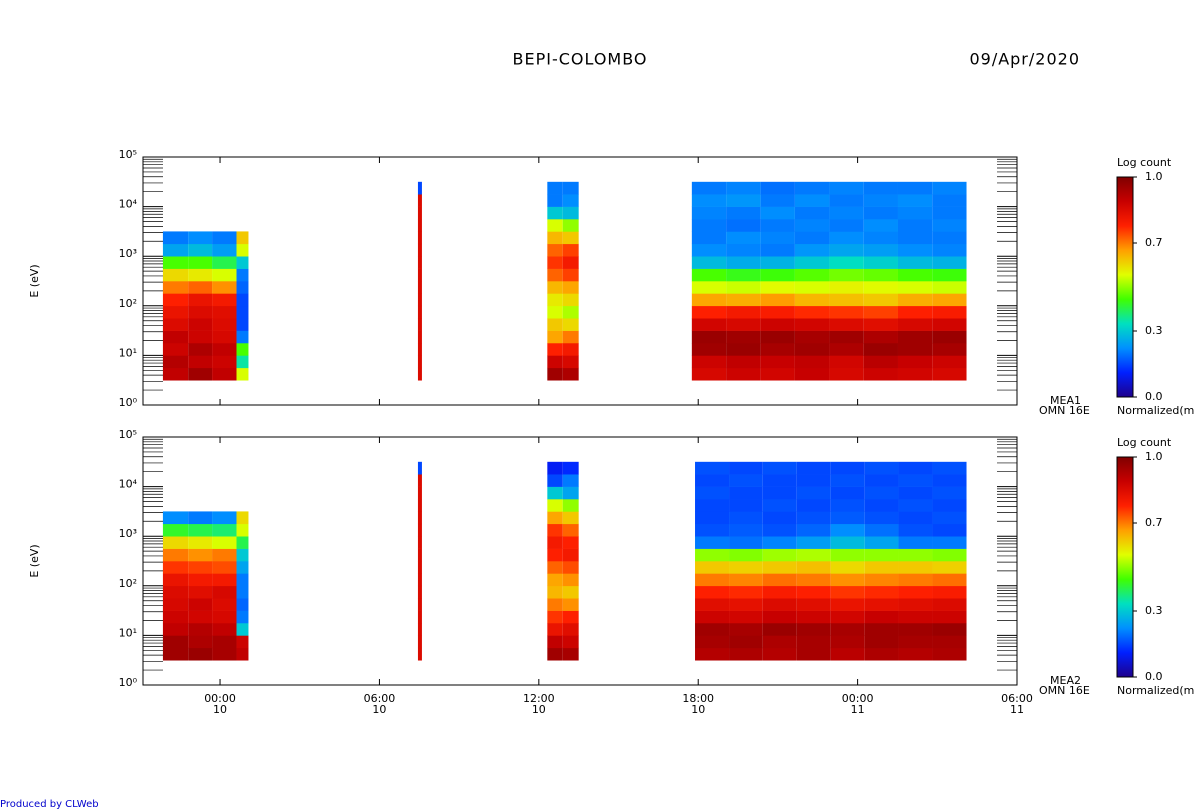  What do you see at coordinates (128, 204) in the screenshot?
I see `y-tick-label: 10⁴` at bounding box center [128, 204].